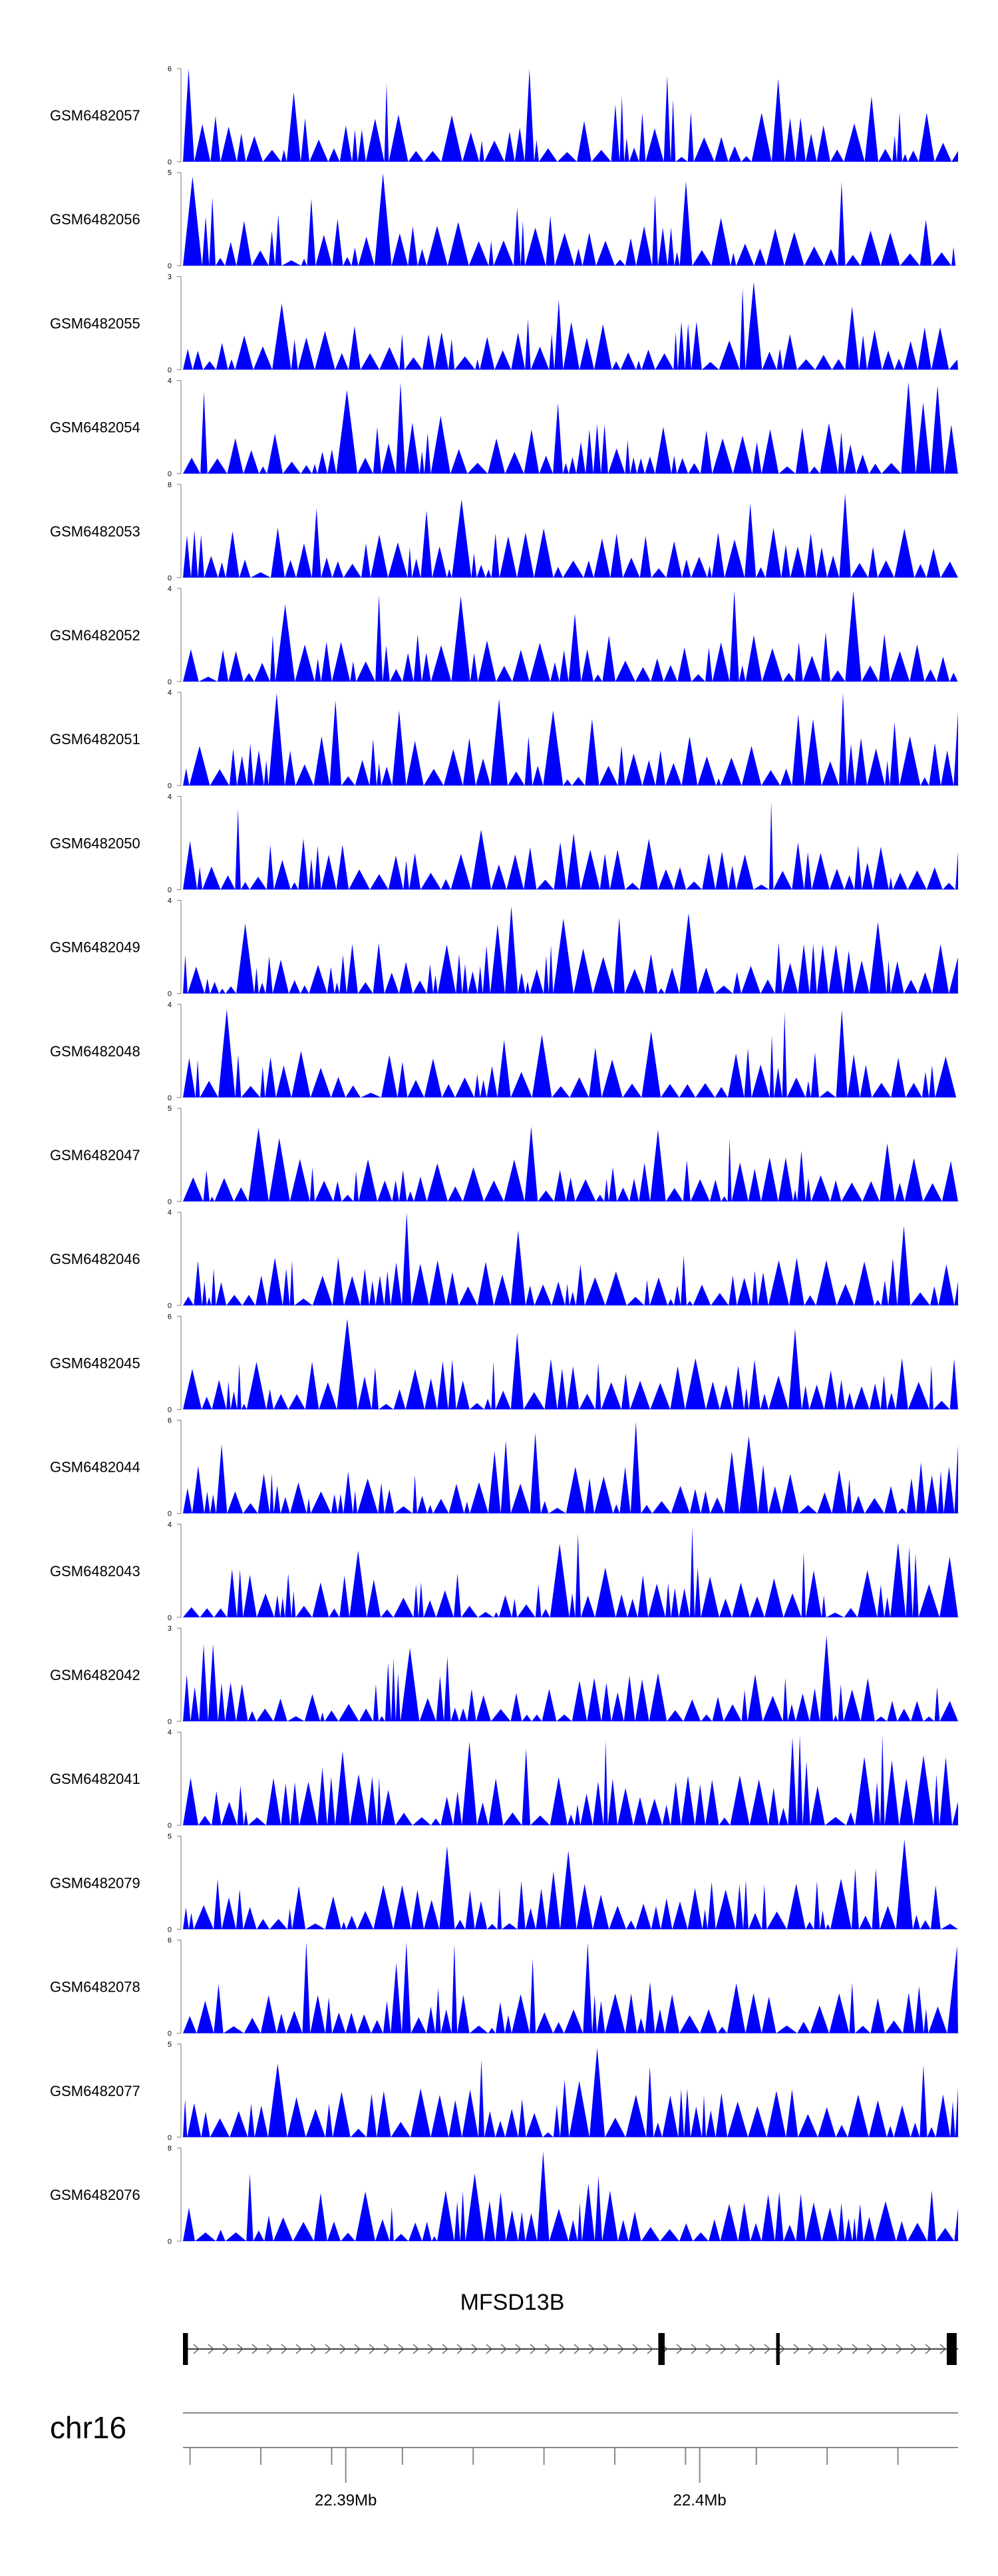  I want to click on track-sample-label: GSM6482079, so click(95, 1882).